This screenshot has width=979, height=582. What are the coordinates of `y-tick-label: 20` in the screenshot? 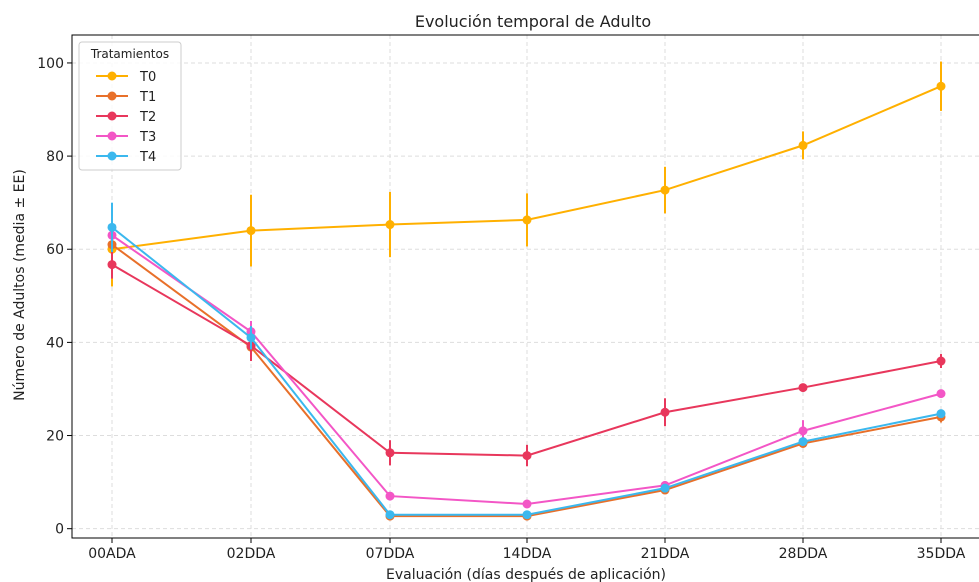 It's located at (55, 437).